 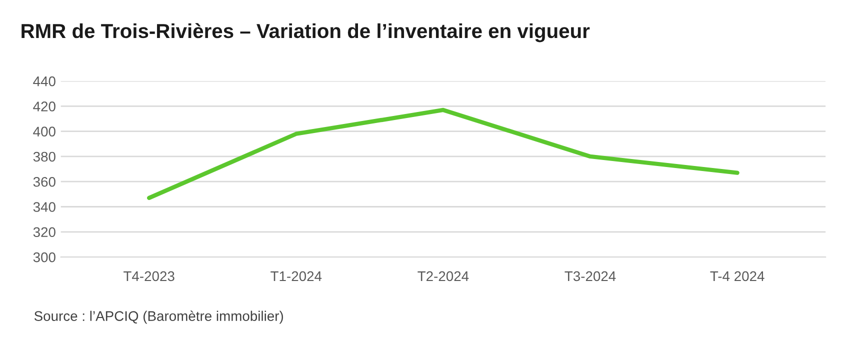 What do you see at coordinates (44, 207) in the screenshot?
I see `y-tick-label: 340` at bounding box center [44, 207].